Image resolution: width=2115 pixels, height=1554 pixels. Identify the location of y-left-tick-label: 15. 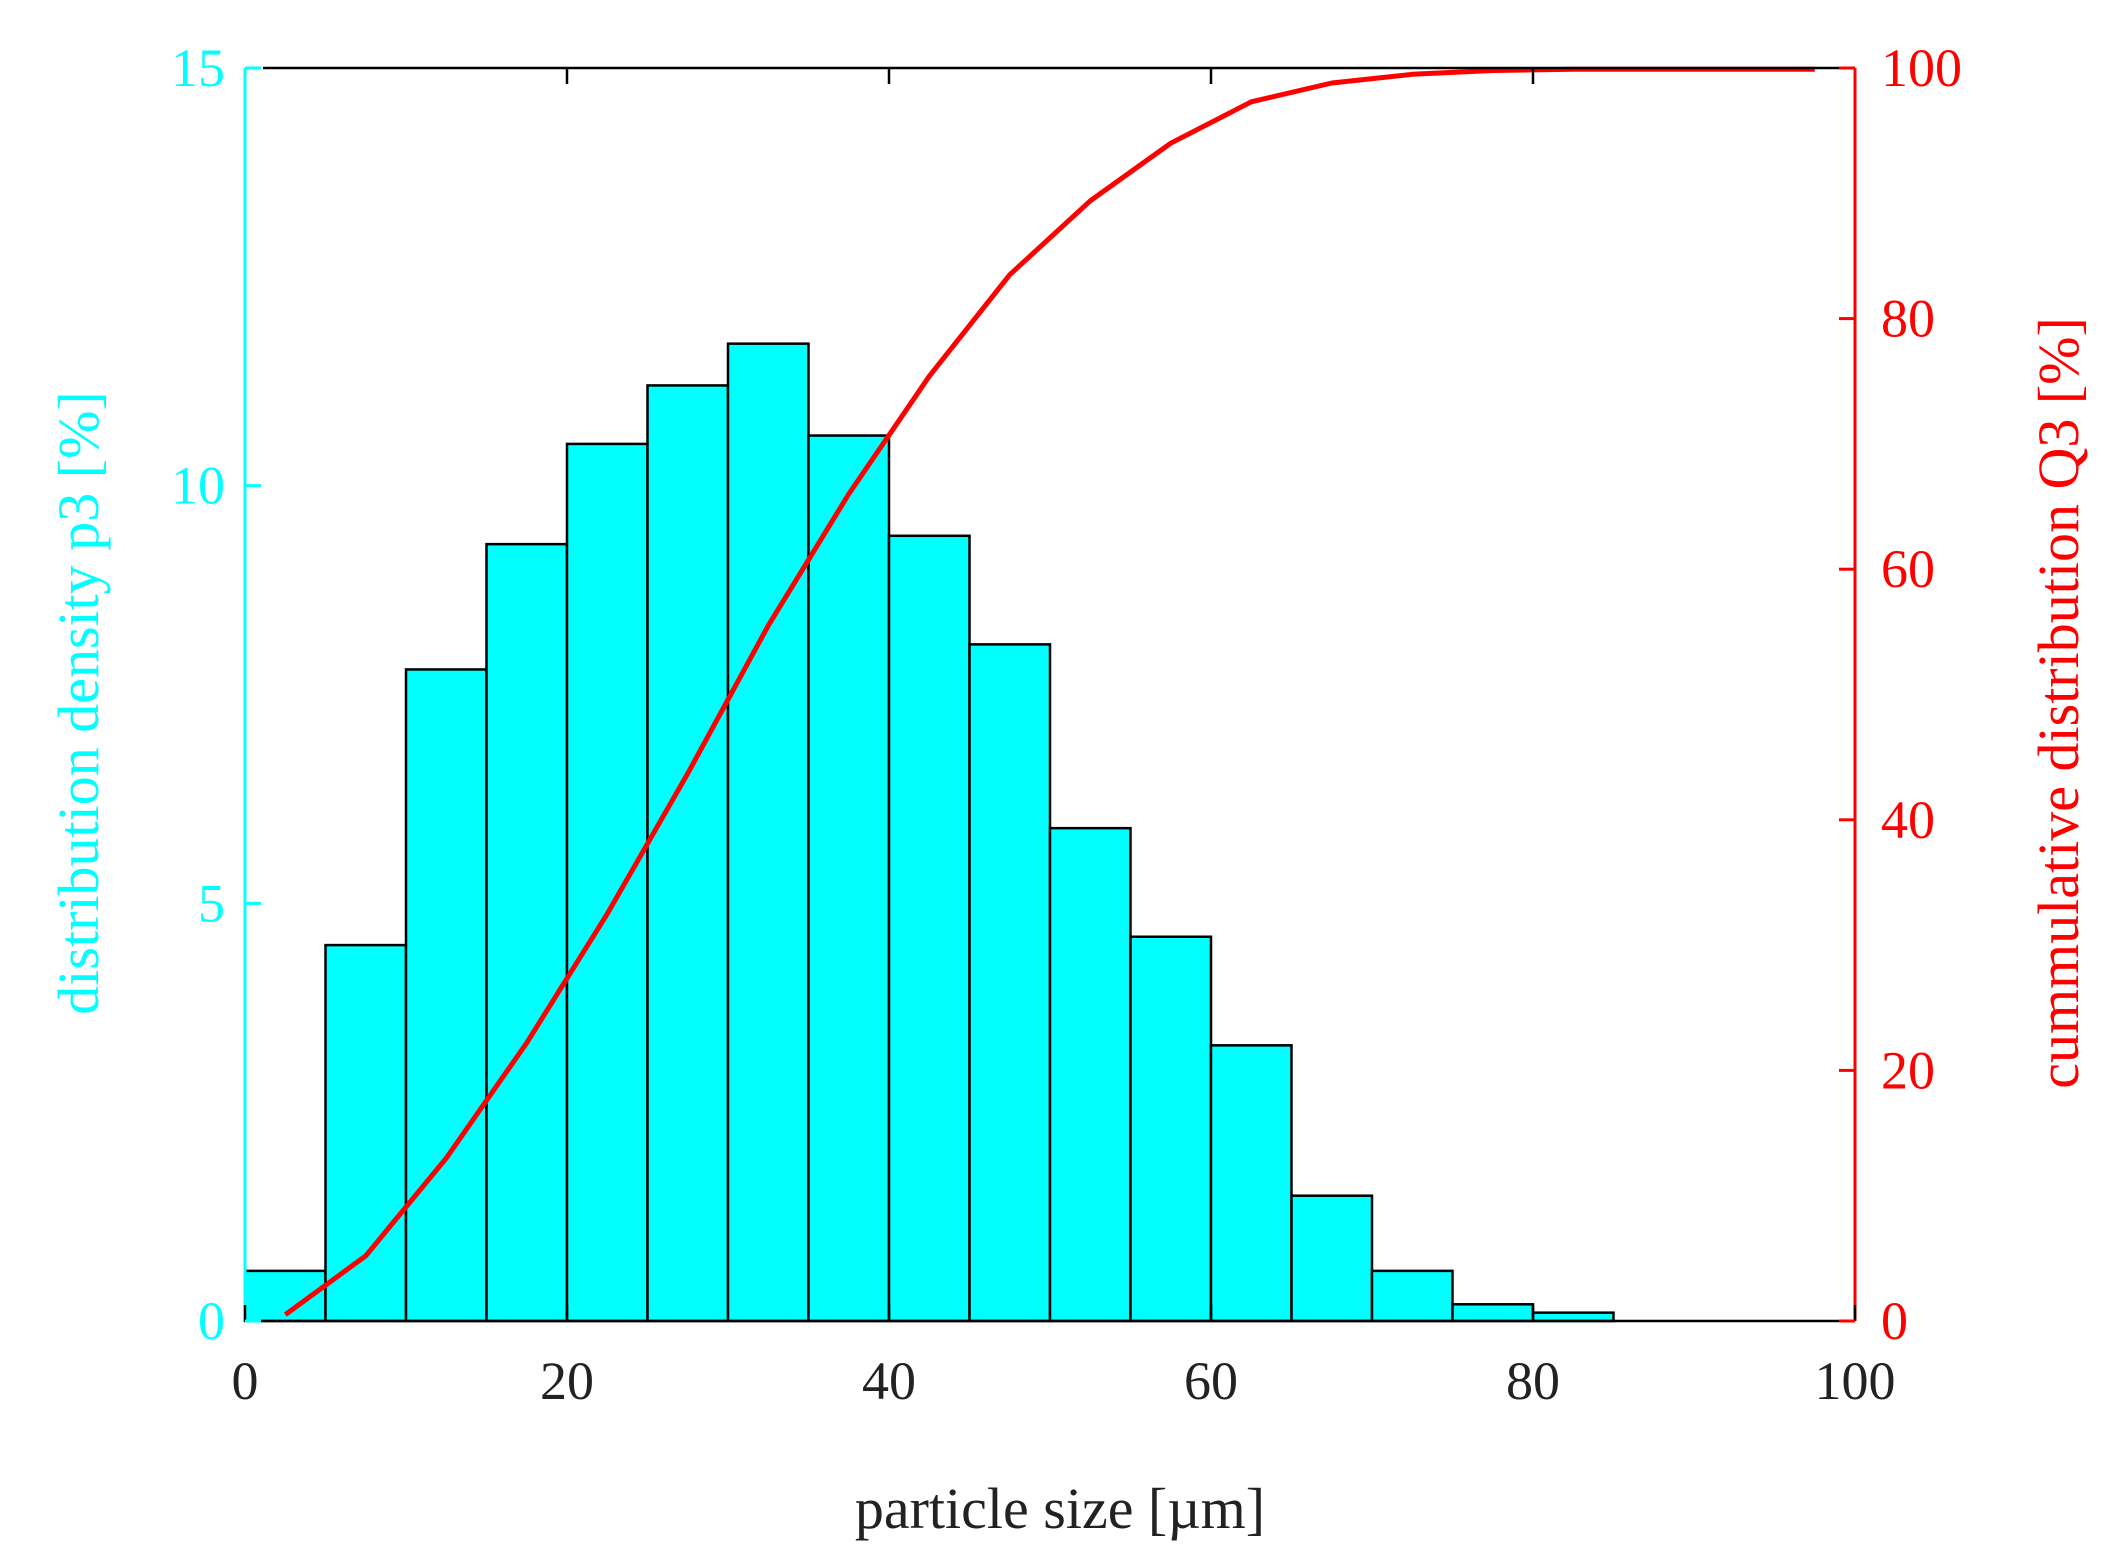
(198, 68).